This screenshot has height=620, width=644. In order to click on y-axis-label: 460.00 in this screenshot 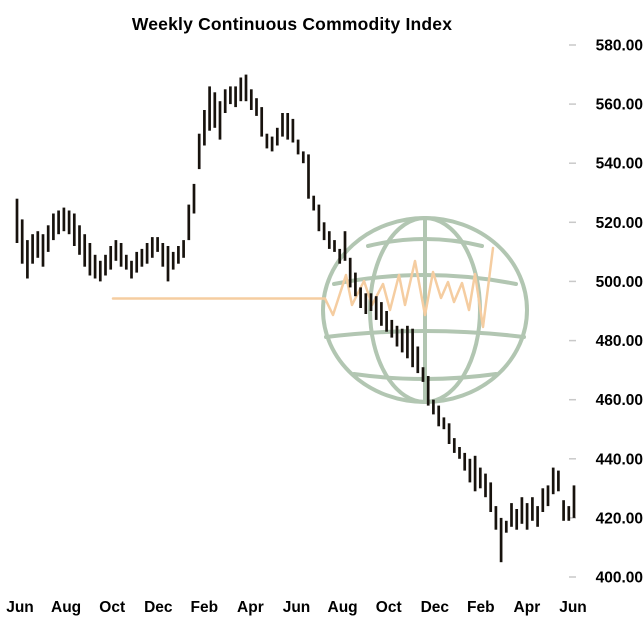, I will do `click(619, 400)`.